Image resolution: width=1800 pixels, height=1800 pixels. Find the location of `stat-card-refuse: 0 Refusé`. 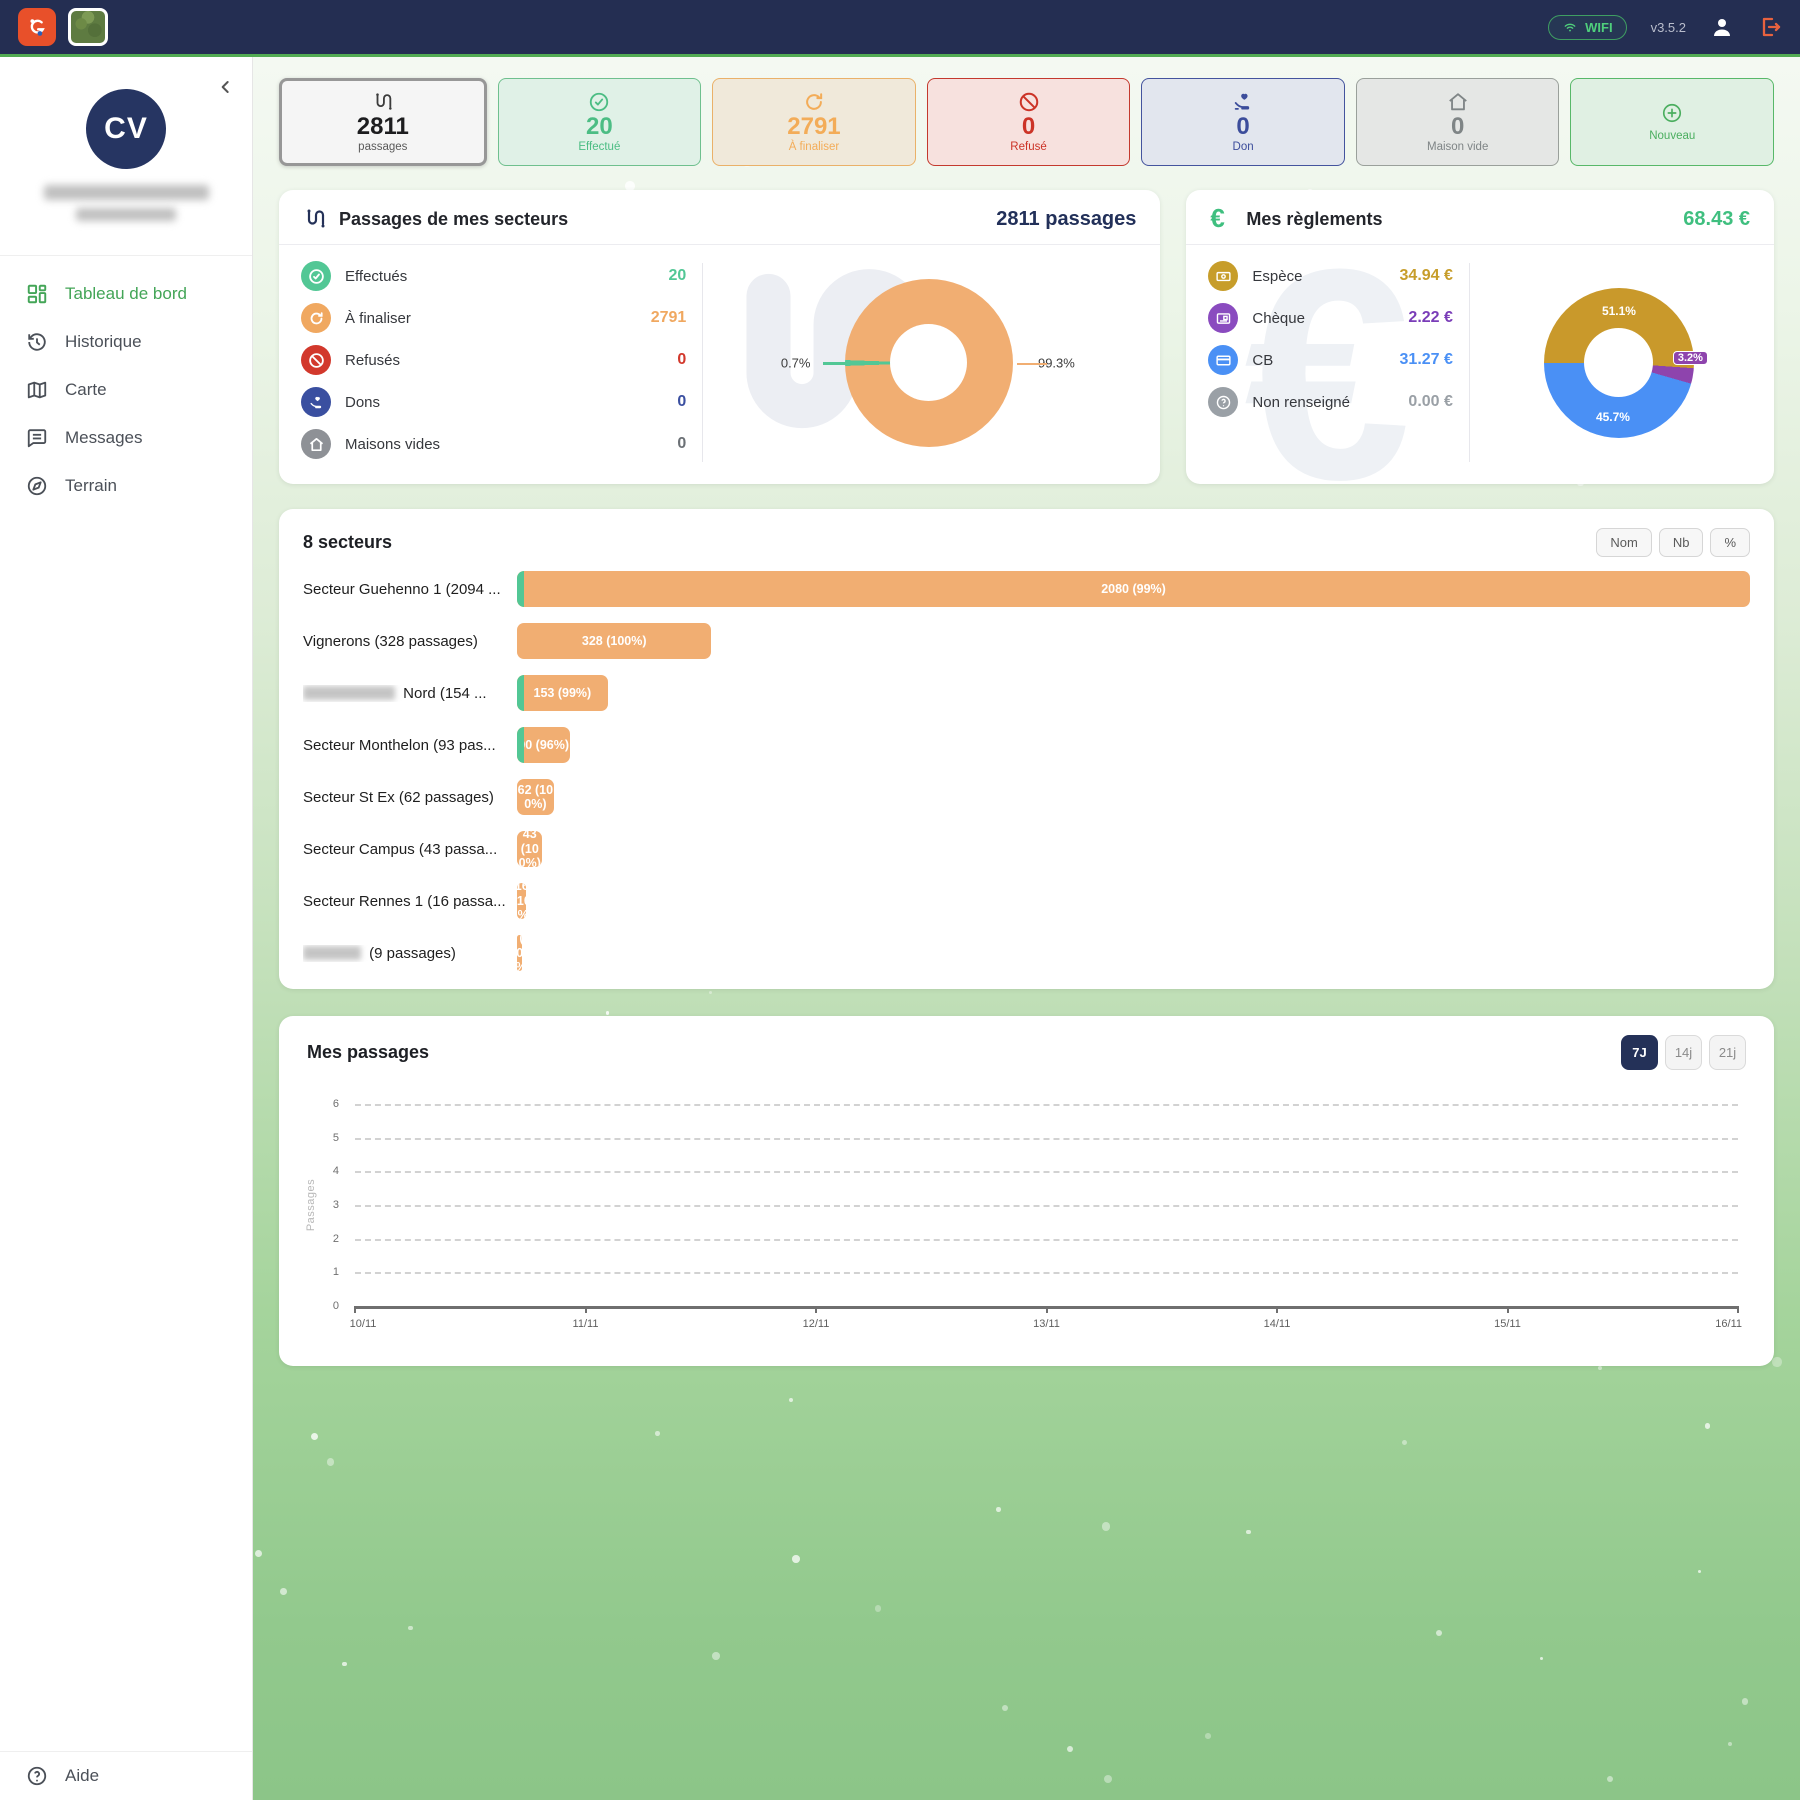

stat-card-refuse: 0 Refusé is located at coordinates (1028, 122).